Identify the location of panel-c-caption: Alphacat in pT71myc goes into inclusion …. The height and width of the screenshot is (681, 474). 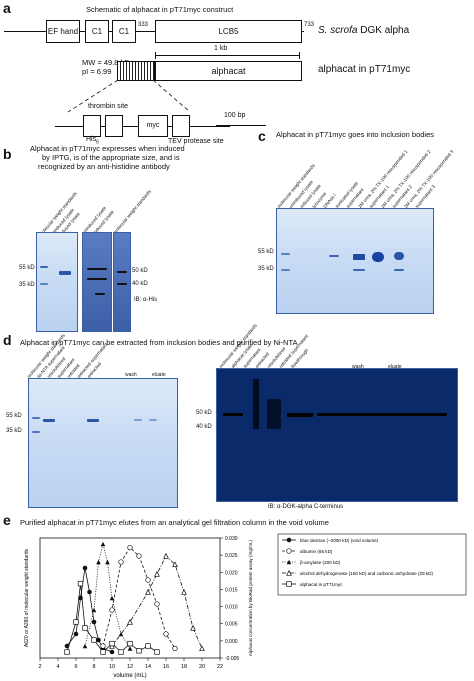
(355, 134).